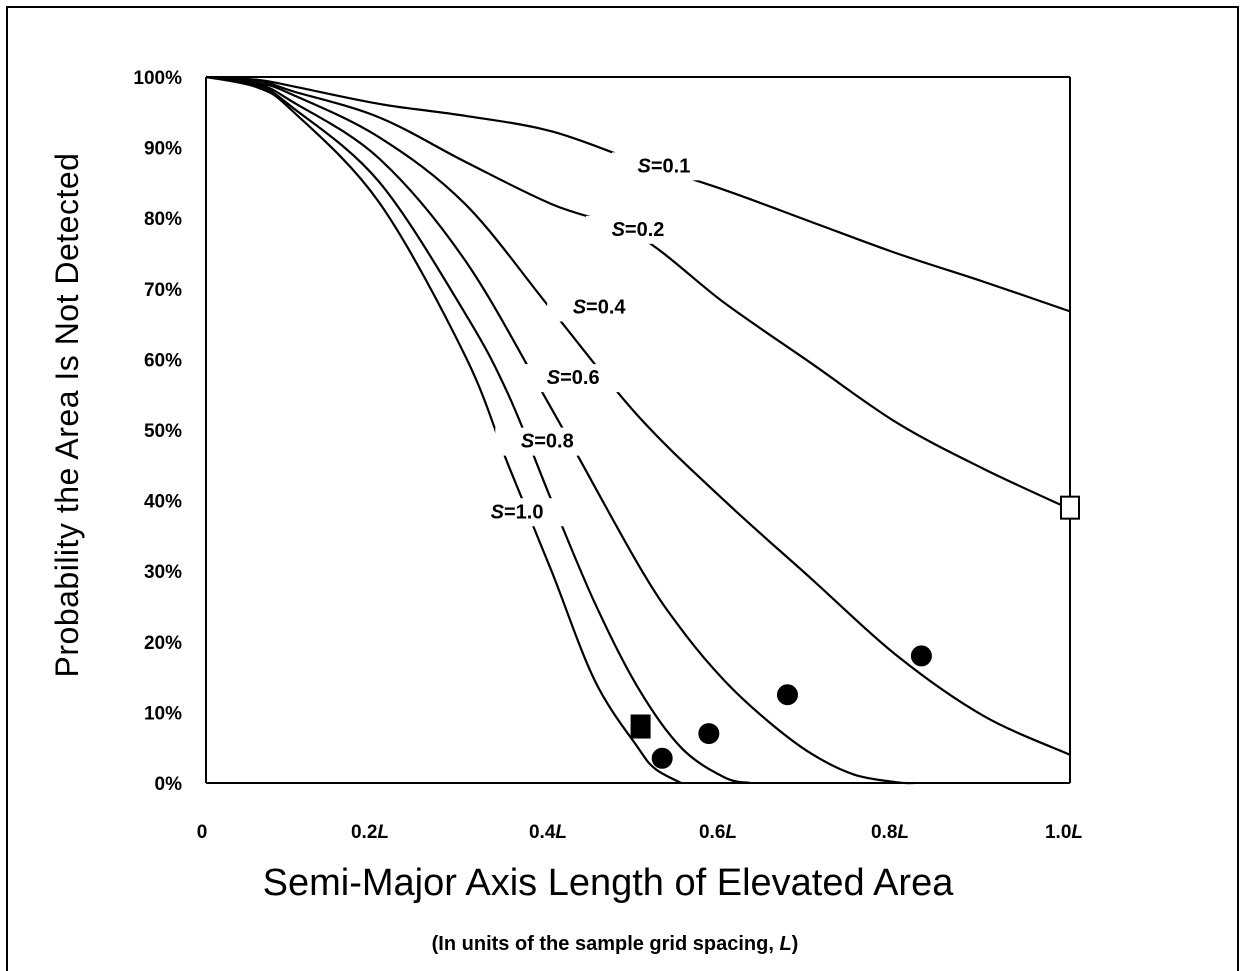 The image size is (1245, 971). I want to click on curve-label: S=1.0, so click(517, 512).